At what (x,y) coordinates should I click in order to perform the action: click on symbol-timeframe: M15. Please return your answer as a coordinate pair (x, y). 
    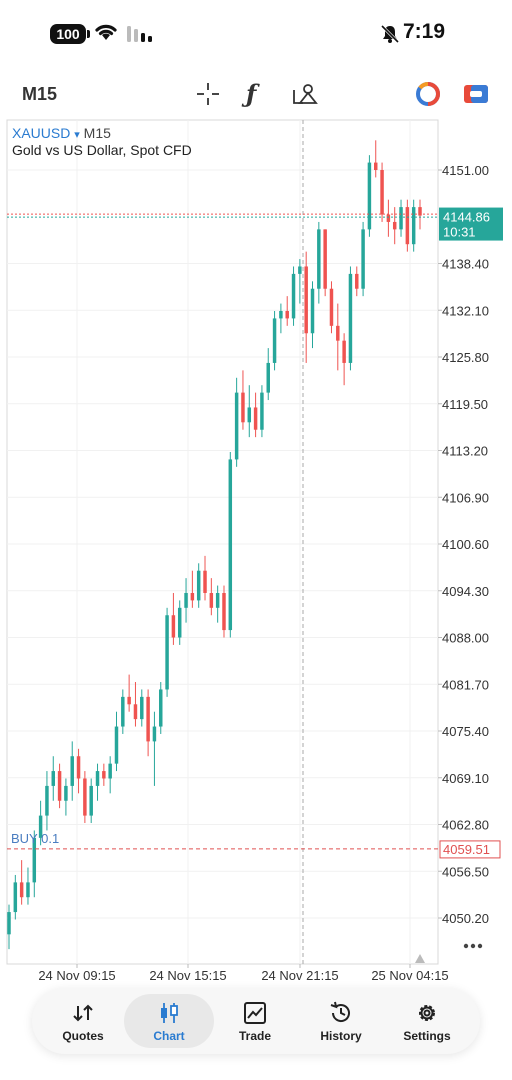
    Looking at the image, I should click on (97, 133).